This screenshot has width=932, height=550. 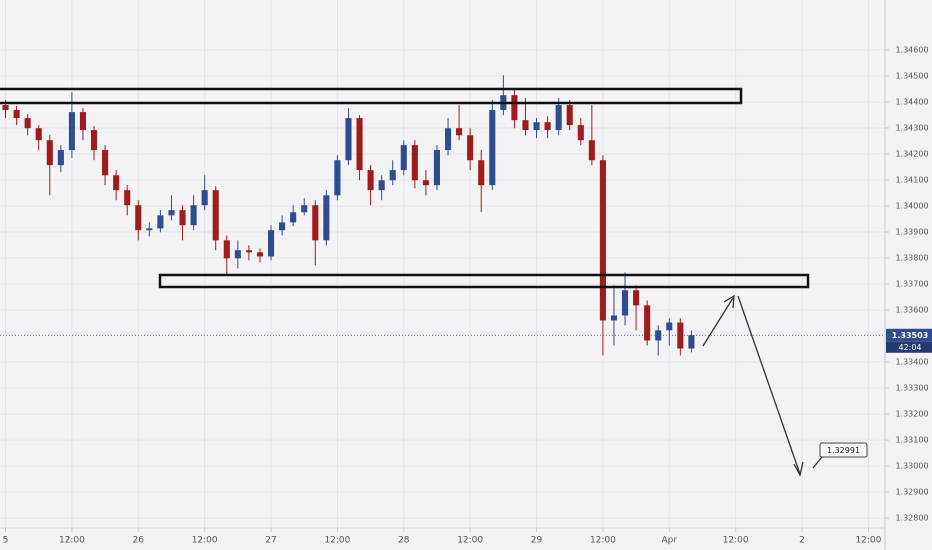 I want to click on y-tick-label: 1.34000, so click(x=911, y=205).